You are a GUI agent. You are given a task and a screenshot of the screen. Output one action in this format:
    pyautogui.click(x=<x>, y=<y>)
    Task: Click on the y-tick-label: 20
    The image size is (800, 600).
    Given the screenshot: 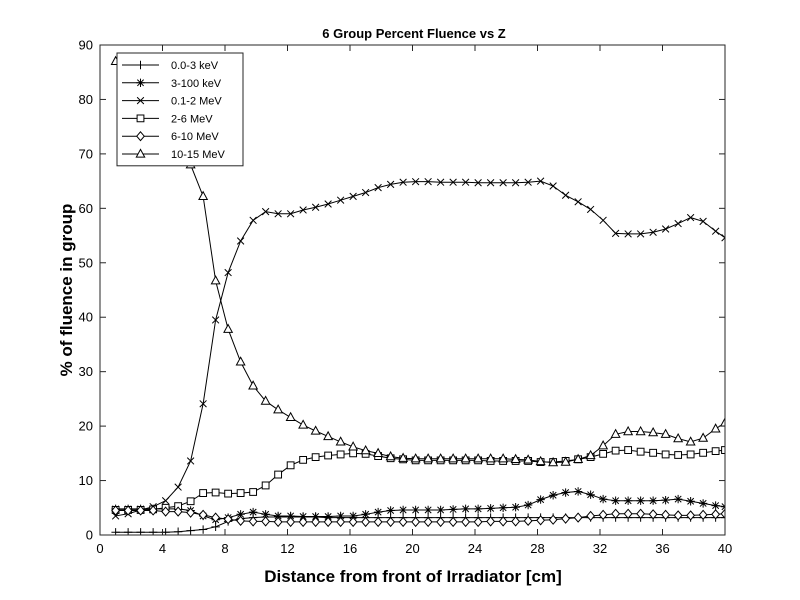 What is the action you would take?
    pyautogui.click(x=86, y=426)
    